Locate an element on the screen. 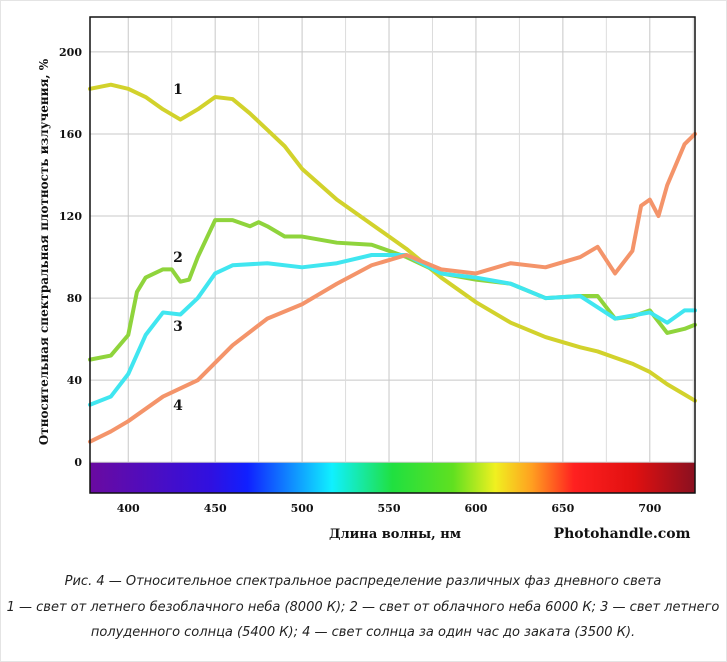 The image size is (727, 662). spectrum-band is located at coordinates (392, 477).